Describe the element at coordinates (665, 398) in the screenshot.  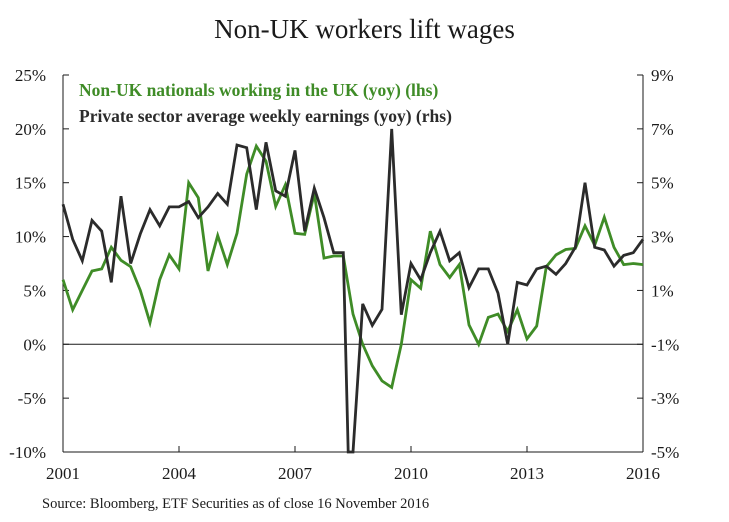
I see `right-tick-label: -3%` at that location.